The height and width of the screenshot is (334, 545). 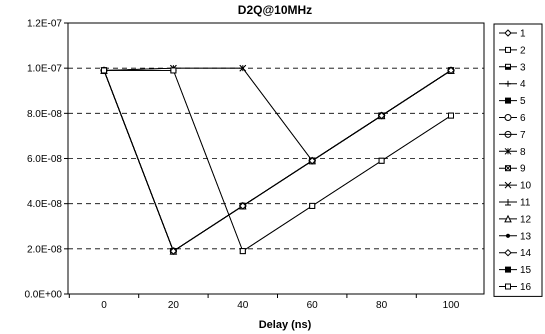 I want to click on x-tick-label: 80, so click(x=382, y=305).